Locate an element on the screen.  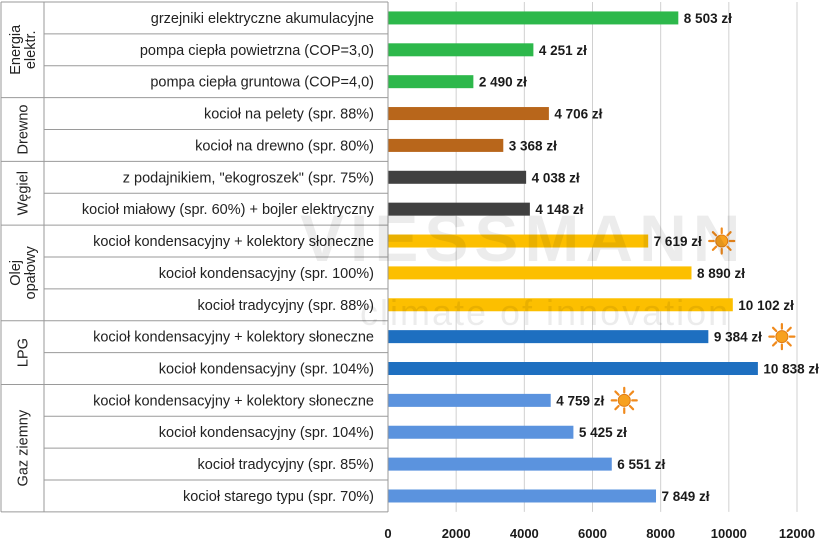
group-label-line: LPG is located at coordinates (24, 352).